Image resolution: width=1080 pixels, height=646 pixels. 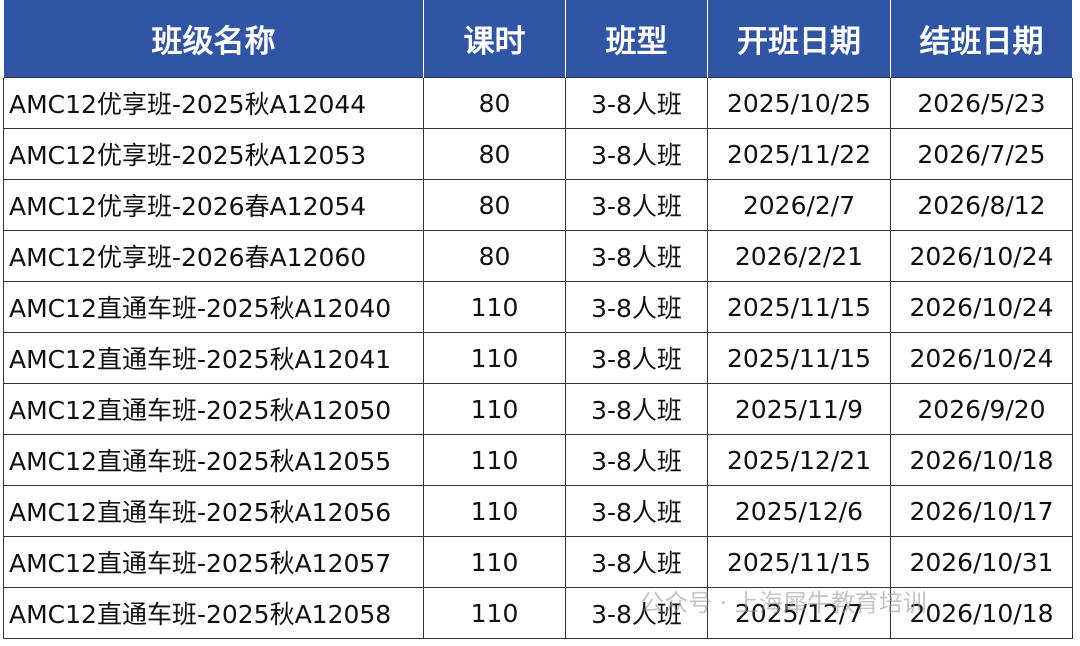 I want to click on table-cell: 2025/11/22, so click(x=799, y=154).